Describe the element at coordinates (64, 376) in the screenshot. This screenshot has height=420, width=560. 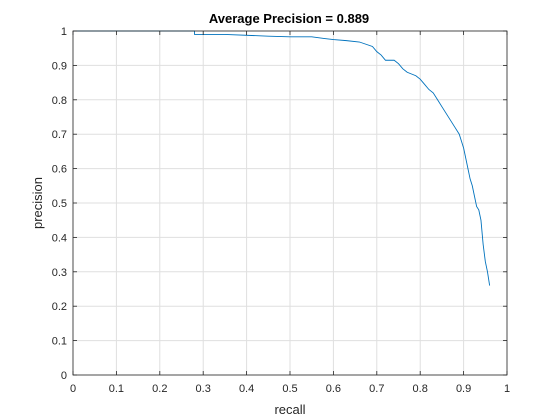
I see `y-tick-label: 0` at that location.